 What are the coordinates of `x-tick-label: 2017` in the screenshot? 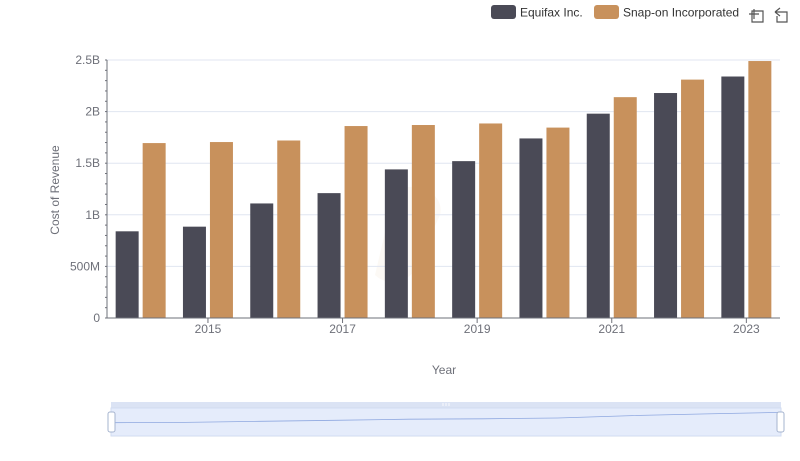 It's located at (342, 329).